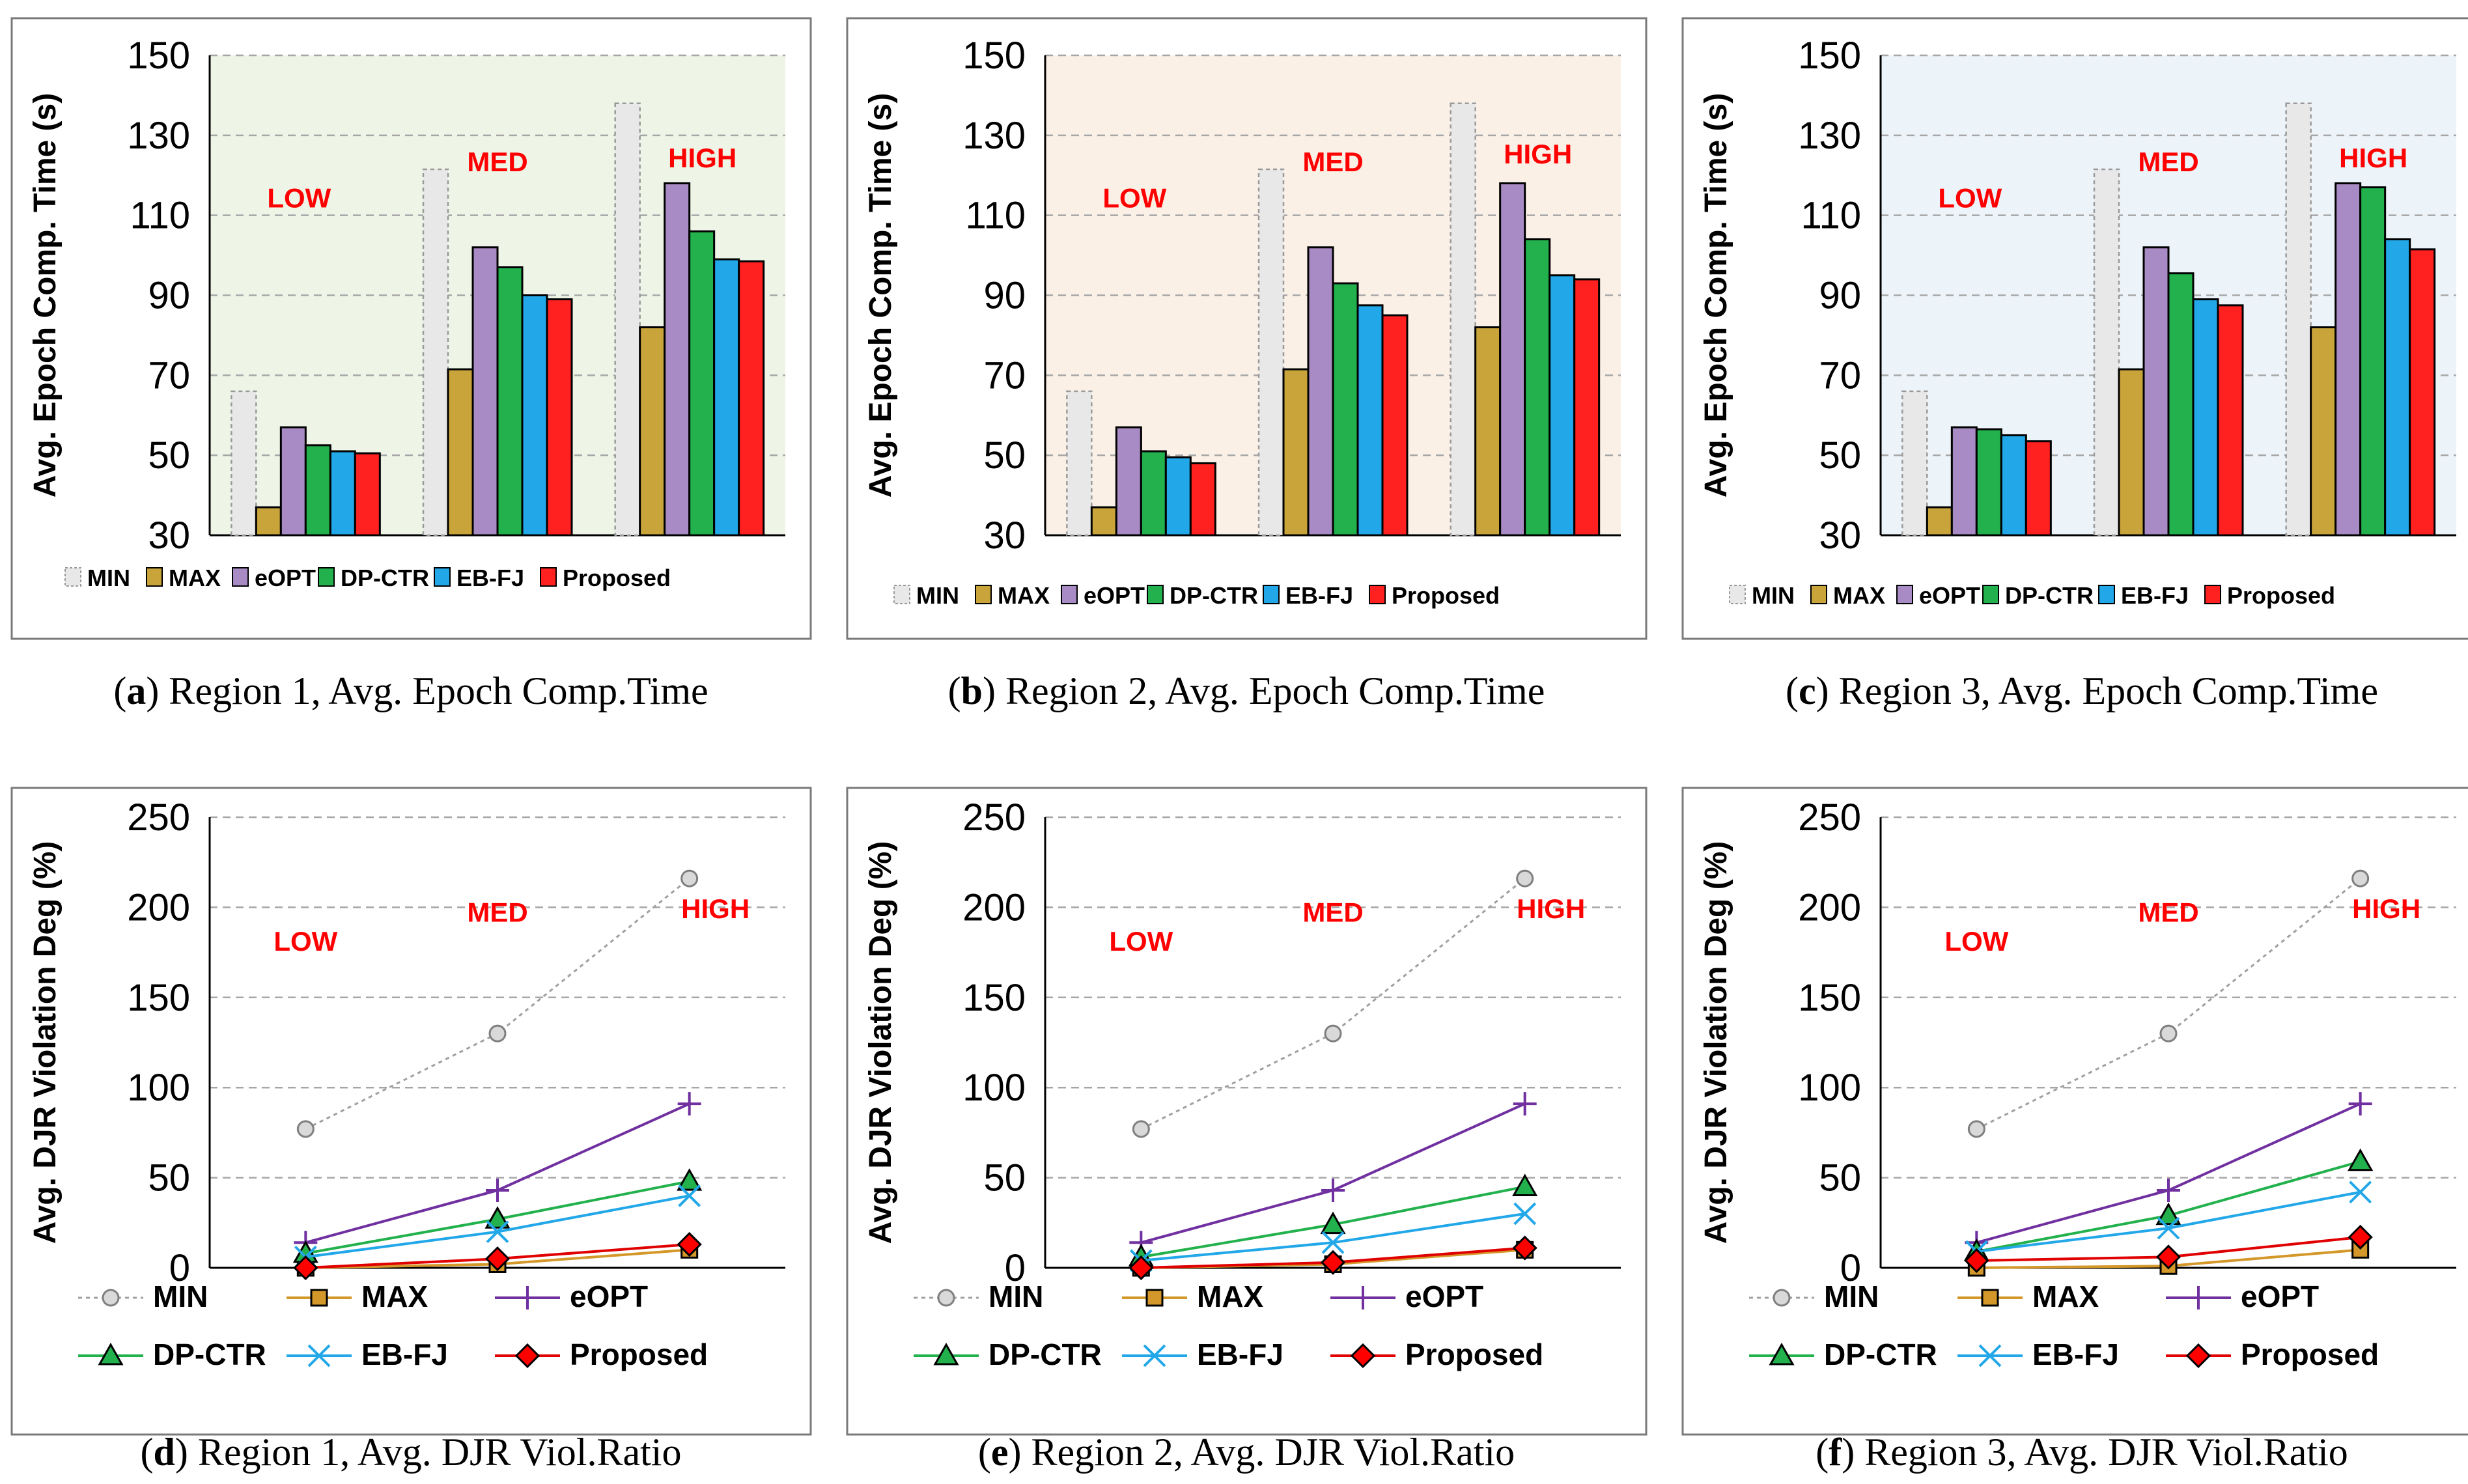 The image size is (2468, 1484). I want to click on bar-dp-ctr-high, so click(702, 383).